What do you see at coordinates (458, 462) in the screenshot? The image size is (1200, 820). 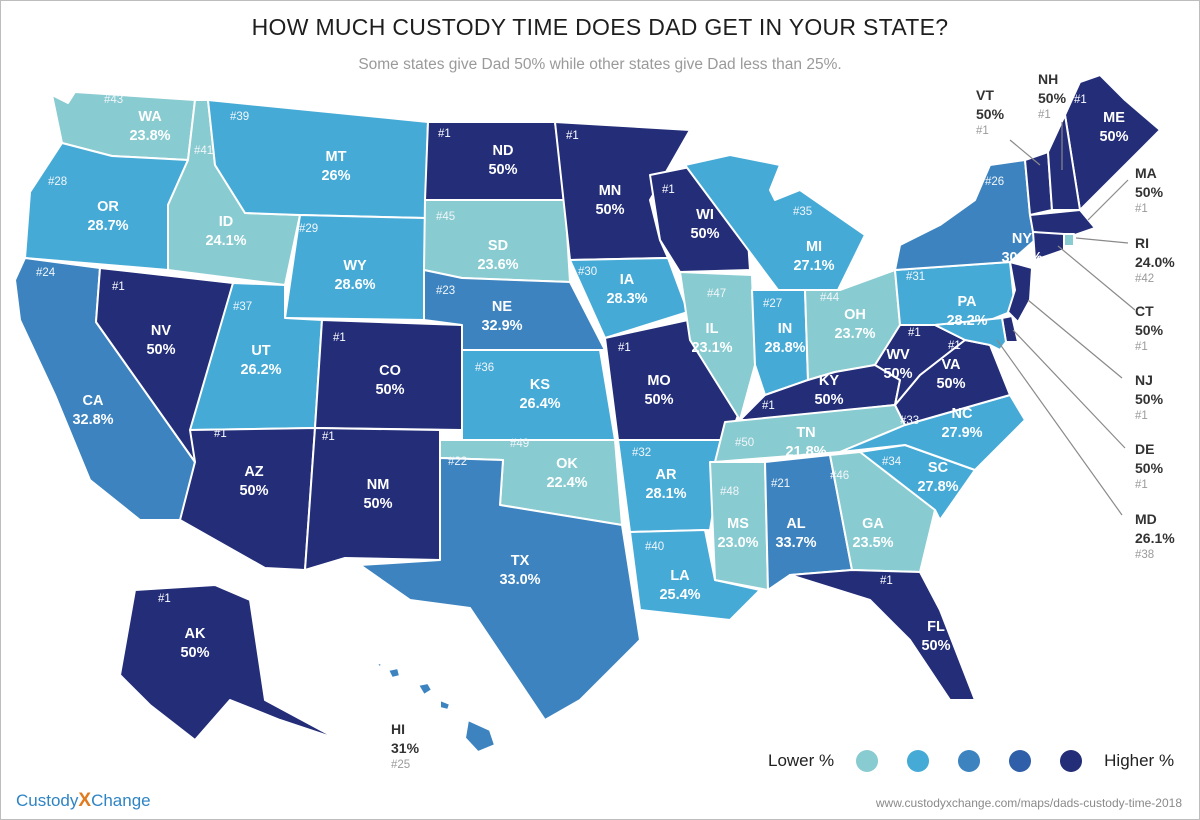 I see `rank-tx: #22` at bounding box center [458, 462].